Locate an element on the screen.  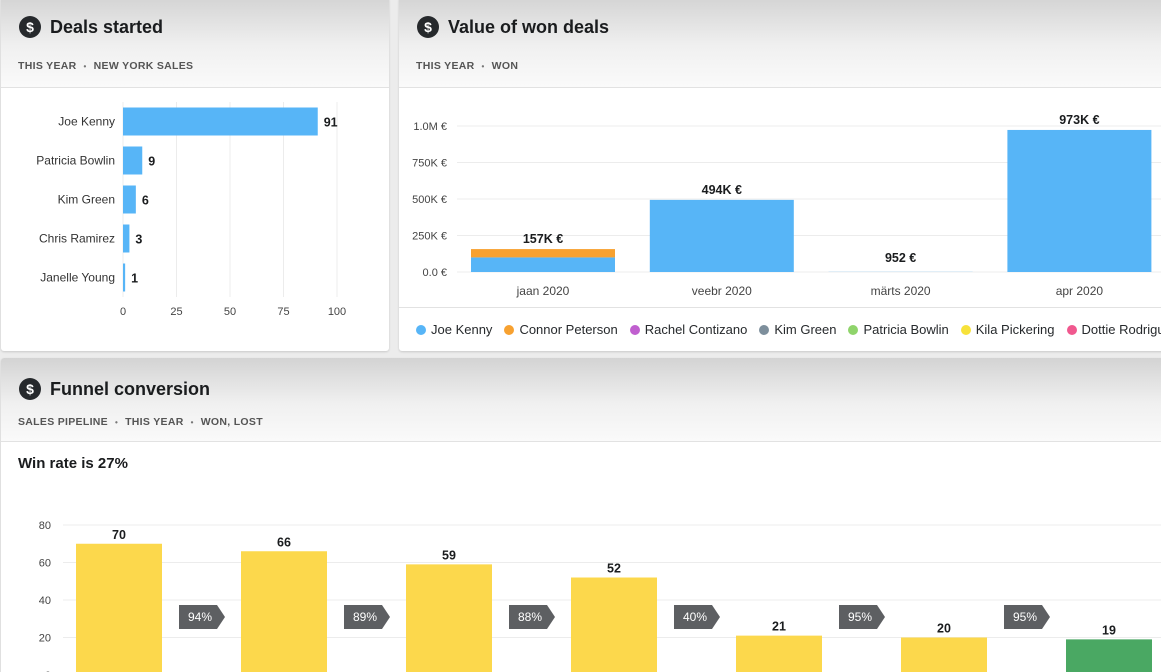
win-rate-text: Win rate is 27% is located at coordinates (73, 463).